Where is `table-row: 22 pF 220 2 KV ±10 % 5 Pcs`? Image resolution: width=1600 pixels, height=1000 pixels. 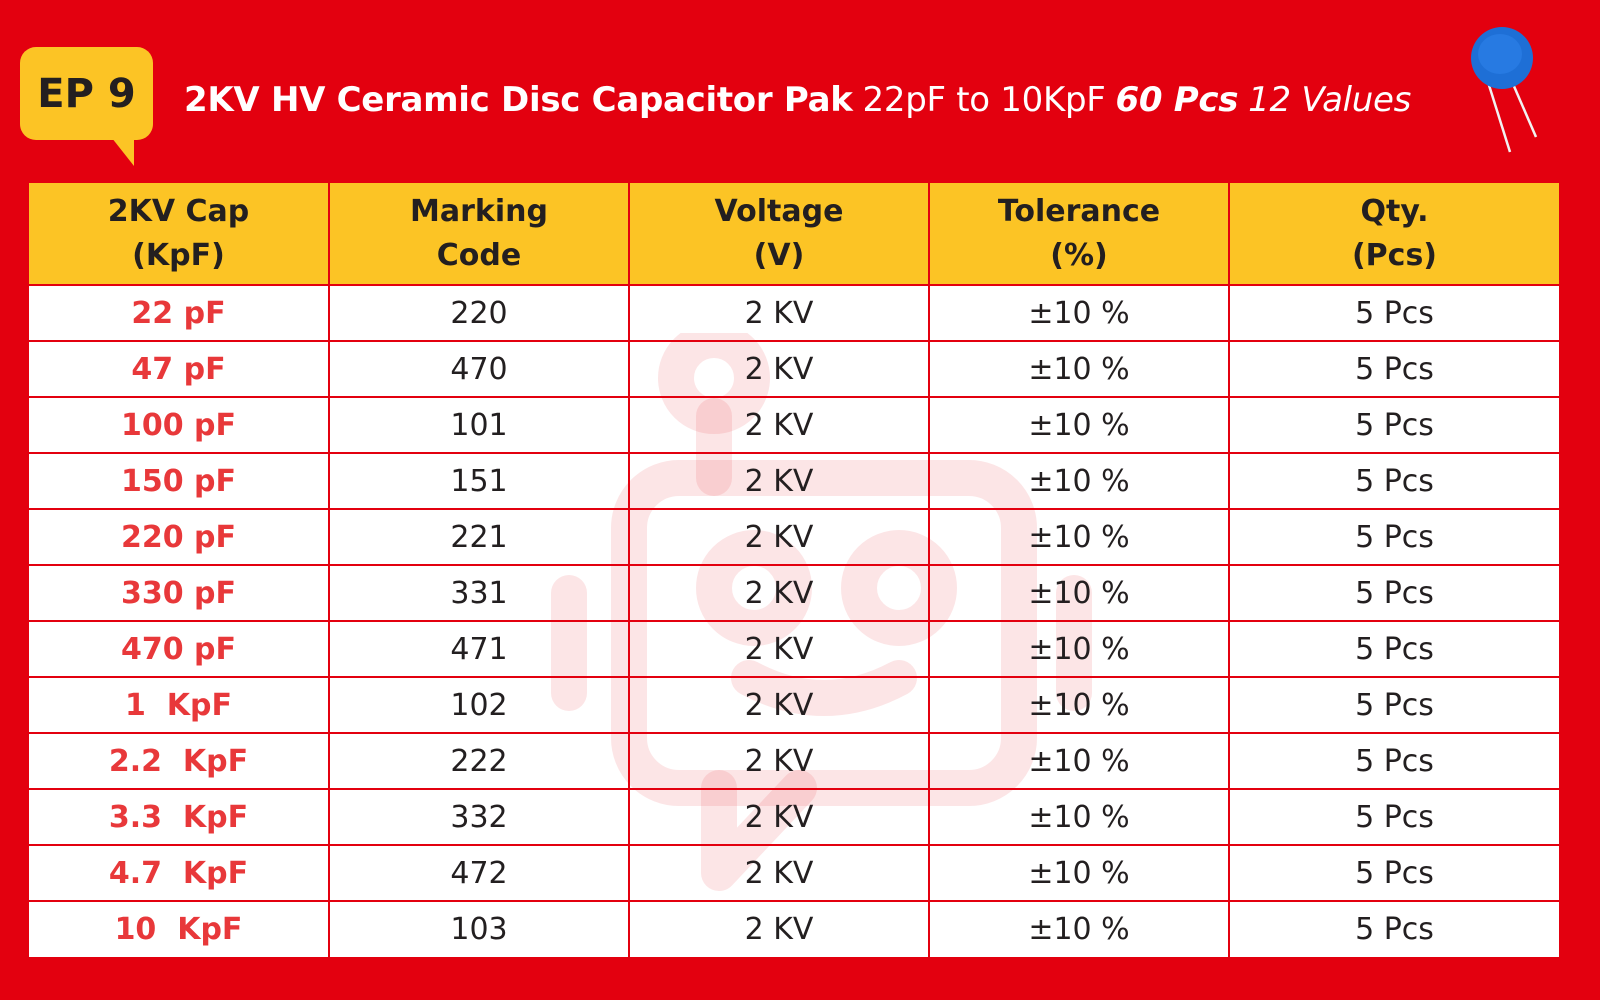
table-row: 22 pF 220 2 KV ±10 % 5 Pcs is located at coordinates (794, 313).